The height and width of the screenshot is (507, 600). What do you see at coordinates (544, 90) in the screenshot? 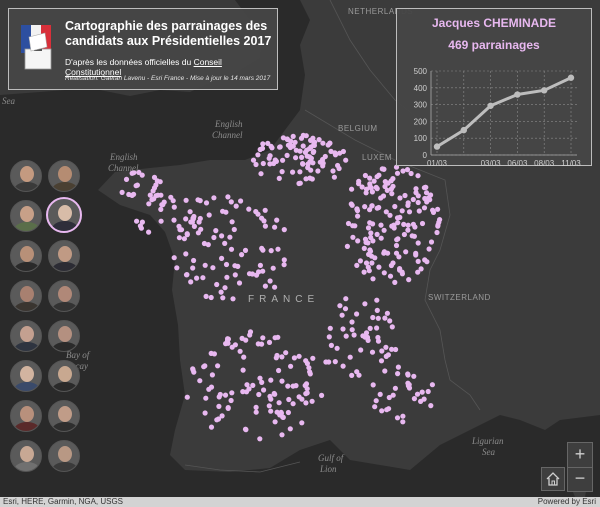
I see `chart-data-point` at bounding box center [544, 90].